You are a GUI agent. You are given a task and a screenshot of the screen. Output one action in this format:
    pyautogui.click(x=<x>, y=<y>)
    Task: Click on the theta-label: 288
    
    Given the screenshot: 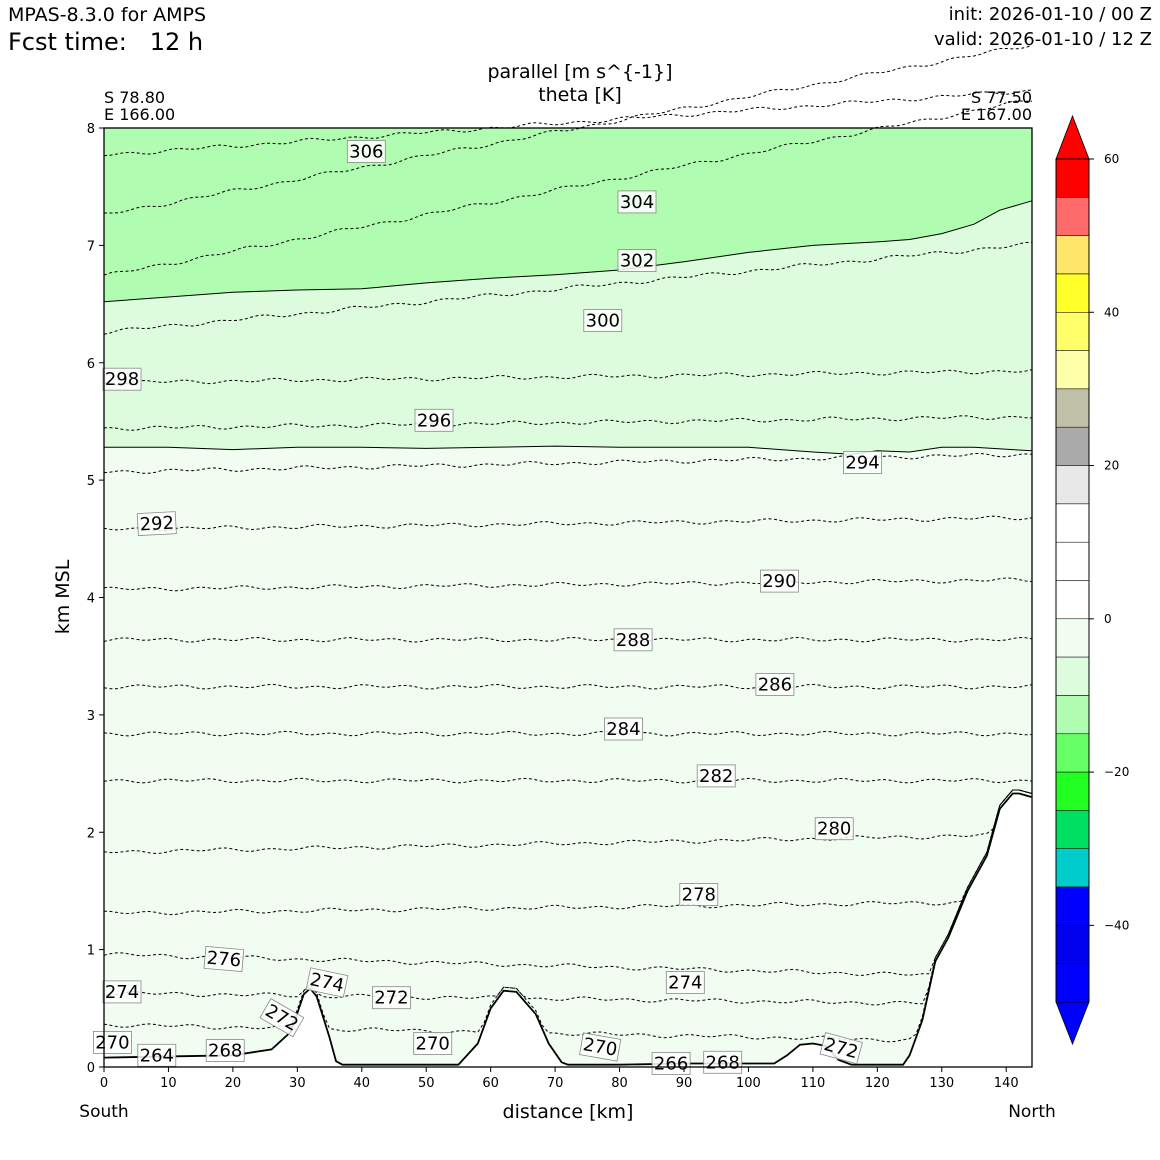 What is the action you would take?
    pyautogui.click(x=633, y=640)
    